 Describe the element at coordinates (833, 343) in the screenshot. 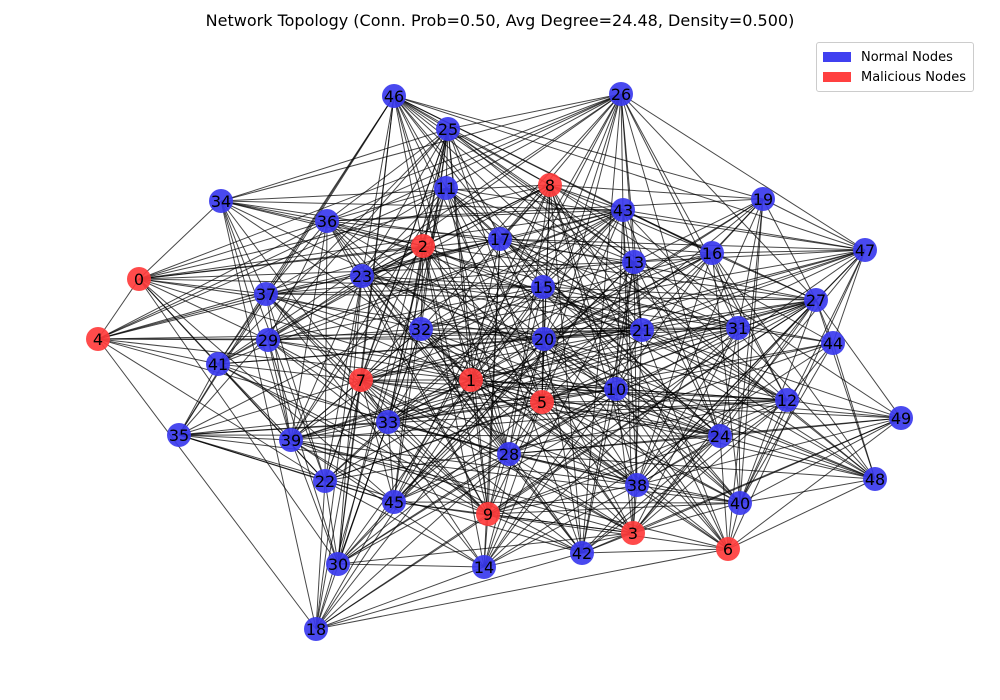

I see `node-44: 44` at that location.